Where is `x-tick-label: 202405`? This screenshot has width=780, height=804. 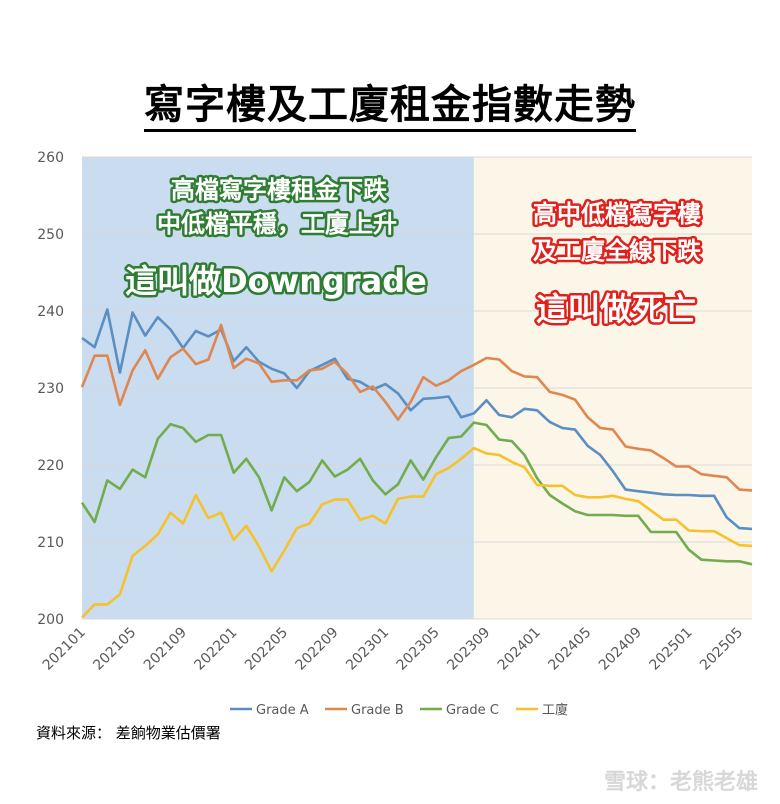 x-tick-label: 202405 is located at coordinates (569, 649).